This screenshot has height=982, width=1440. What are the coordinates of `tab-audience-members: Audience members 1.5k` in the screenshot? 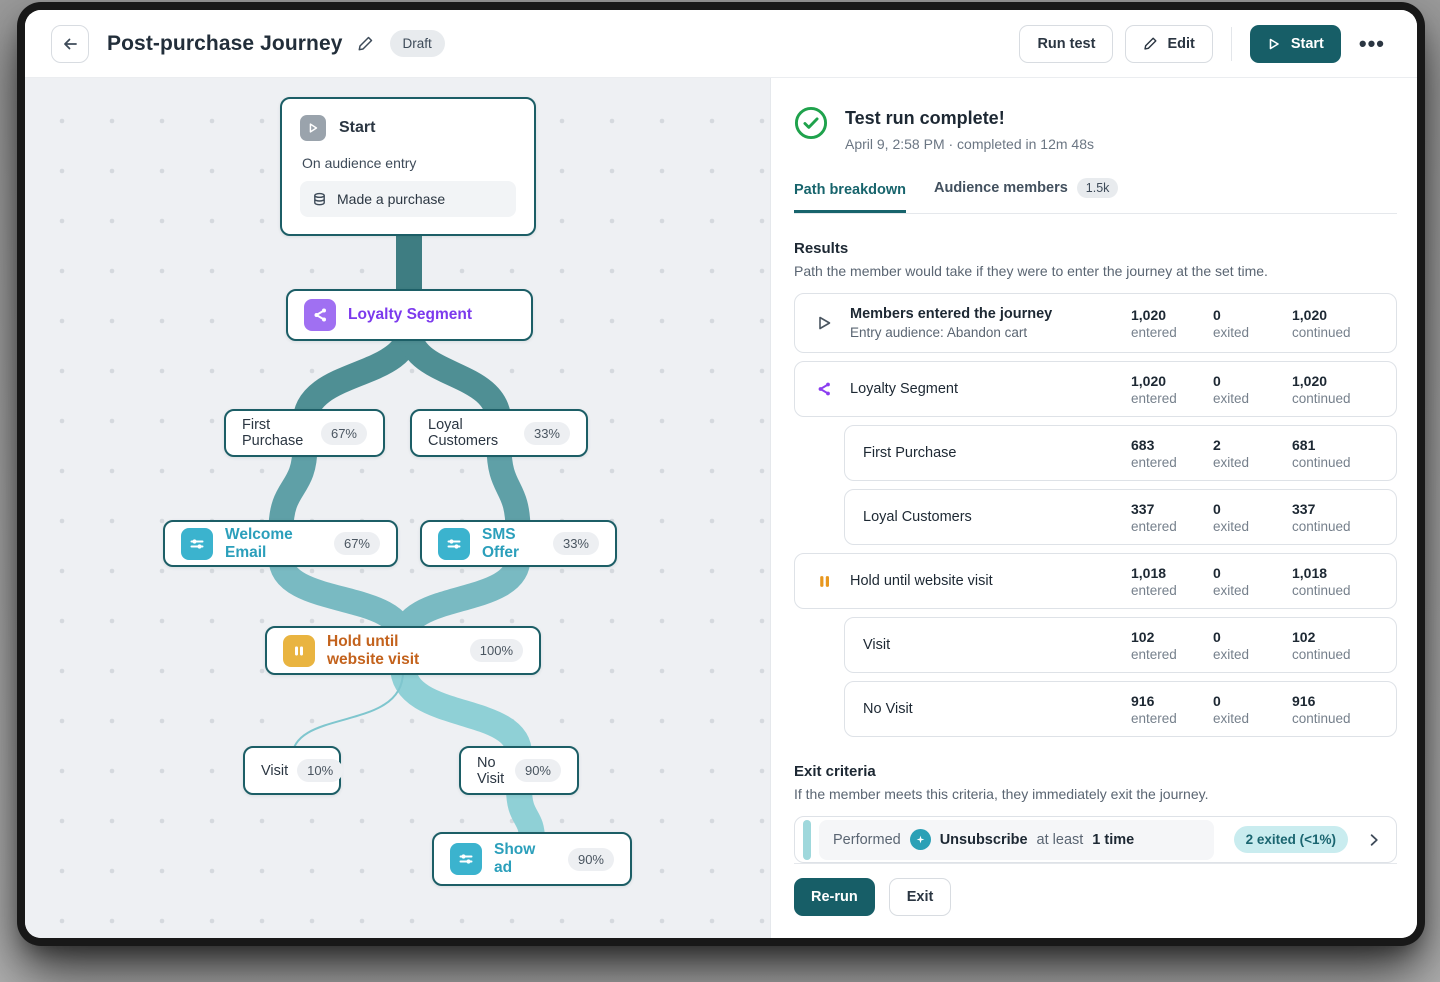 It's located at (1026, 195).